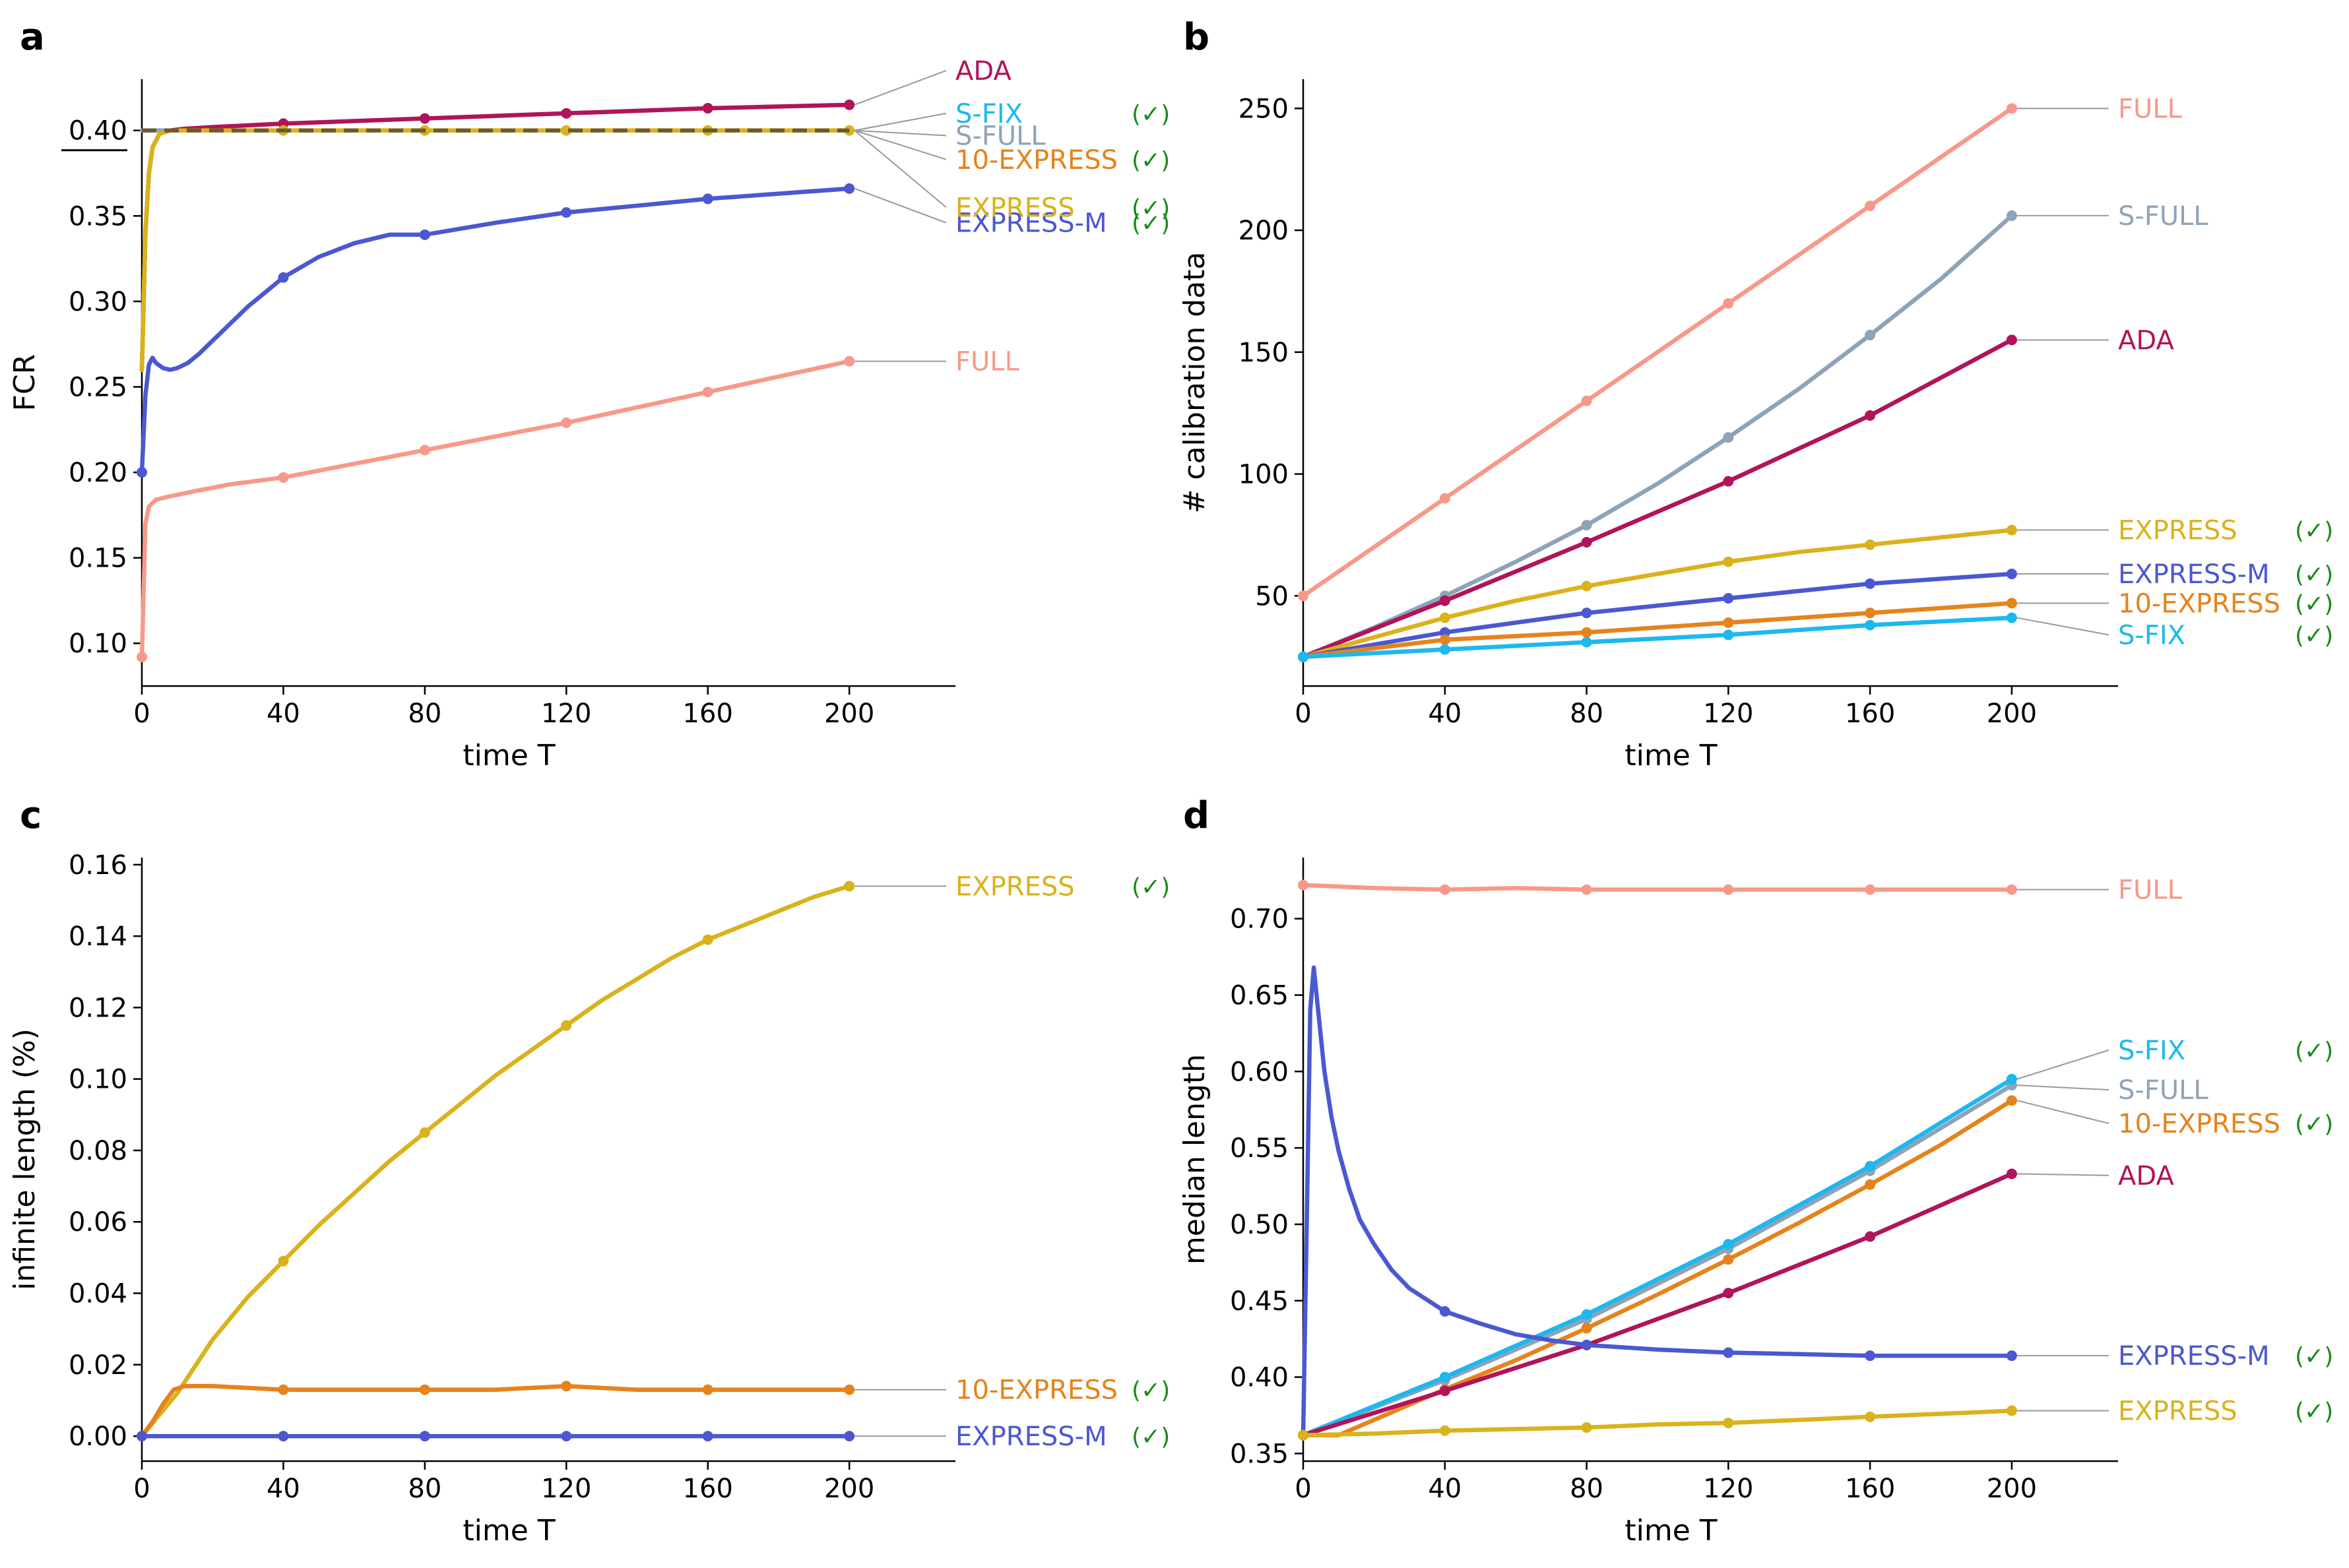 This screenshot has height=1568, width=2349. Describe the element at coordinates (1031, 224) in the screenshot. I see `series-label-express-m: EXPRESS-M` at that location.